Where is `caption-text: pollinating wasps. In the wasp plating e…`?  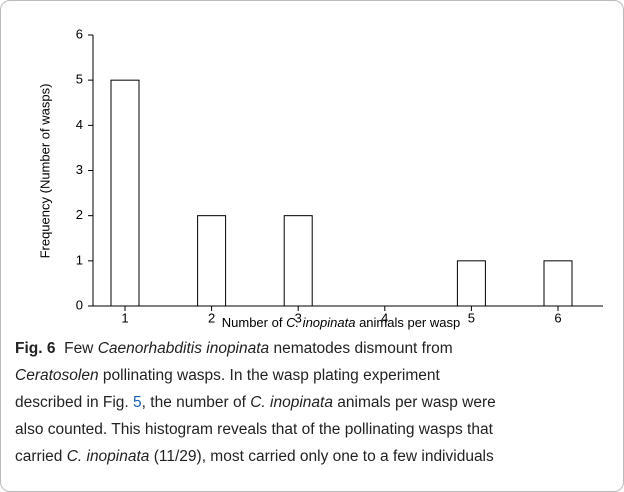
caption-text: pollinating wasps. In the wasp plating e… is located at coordinates (269, 375).